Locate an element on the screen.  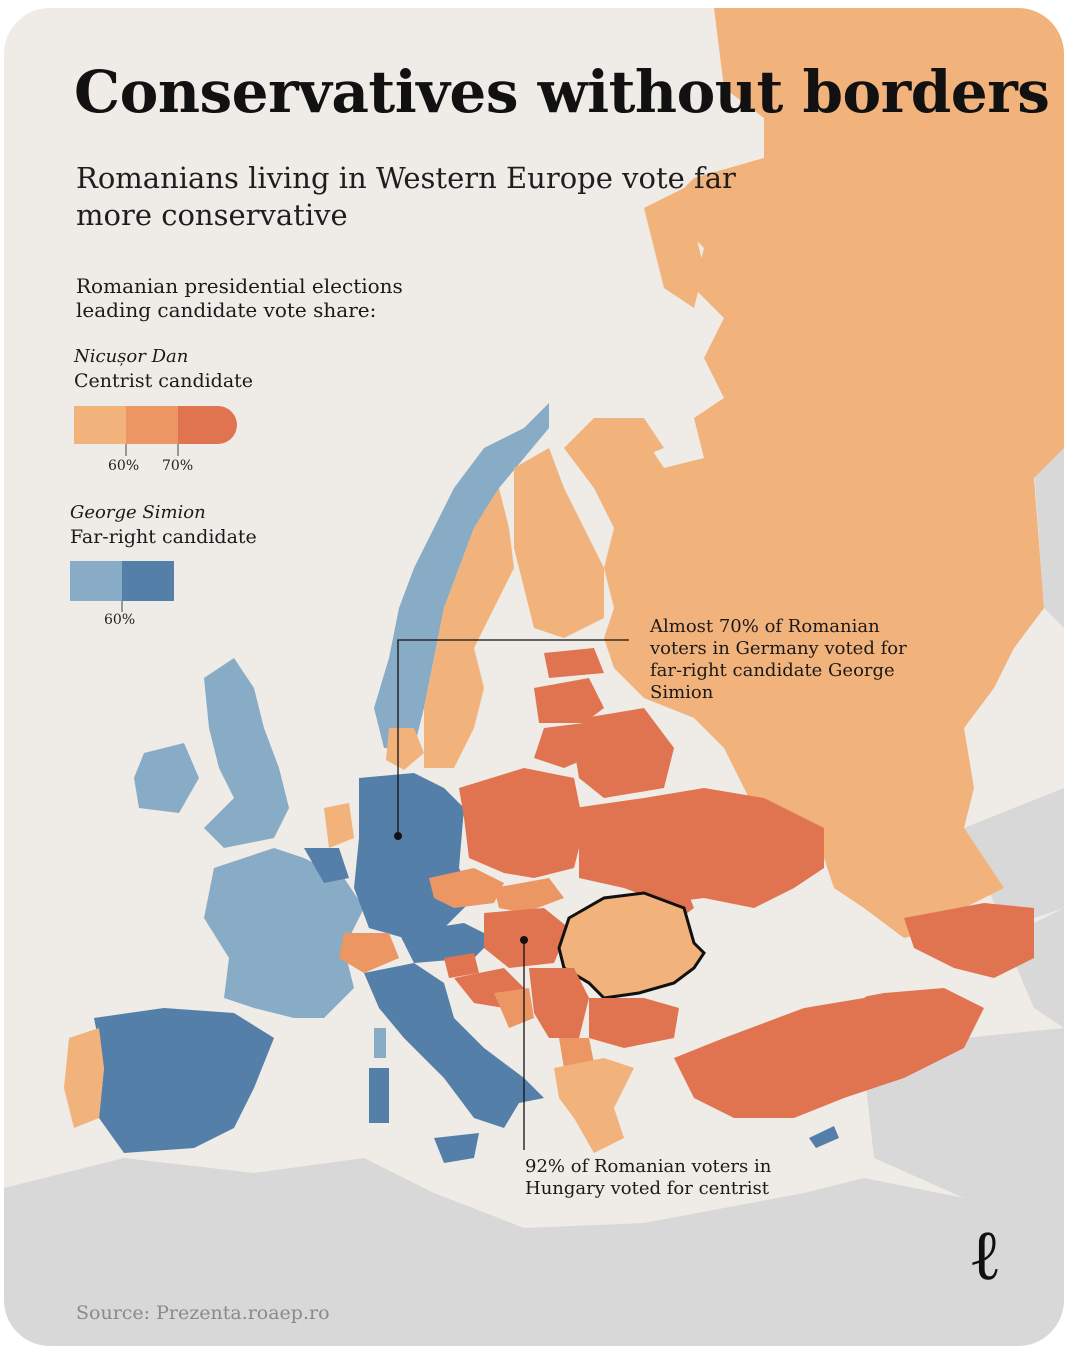
source-credit: Source: Prezenta.roaep.ro is located at coordinates (203, 1313).